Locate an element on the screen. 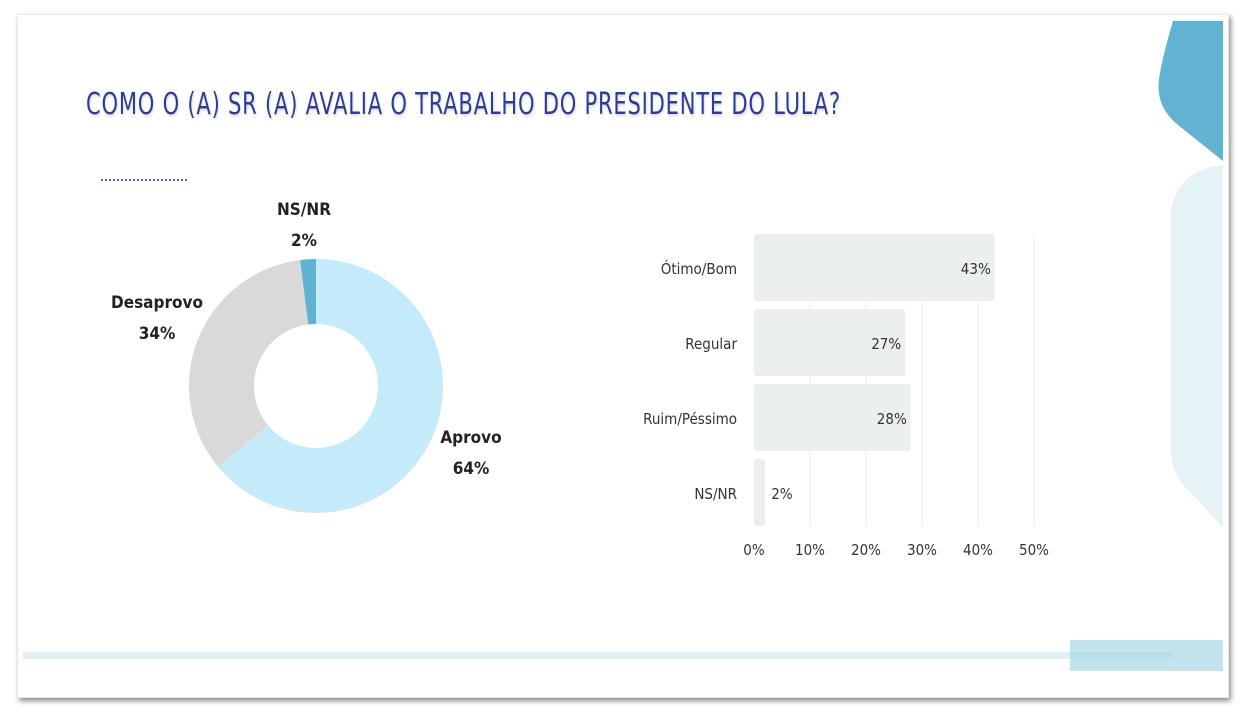 This screenshot has height=724, width=1252. donut-label: NS/NR is located at coordinates (304, 210).